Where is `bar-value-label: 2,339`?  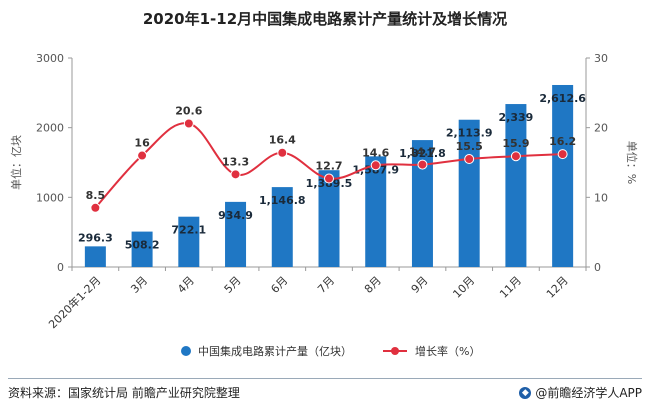 bar-value-label: 2,339 is located at coordinates (516, 117).